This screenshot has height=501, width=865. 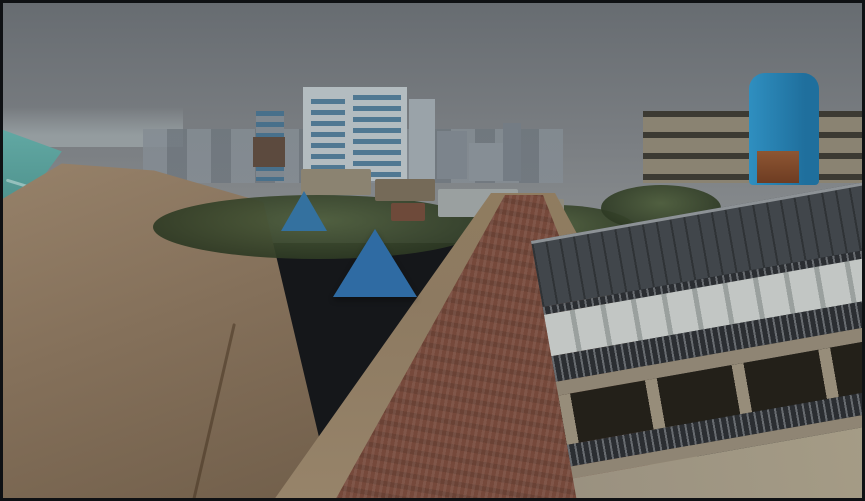 I want to click on brown-building, so click(x=269, y=152).